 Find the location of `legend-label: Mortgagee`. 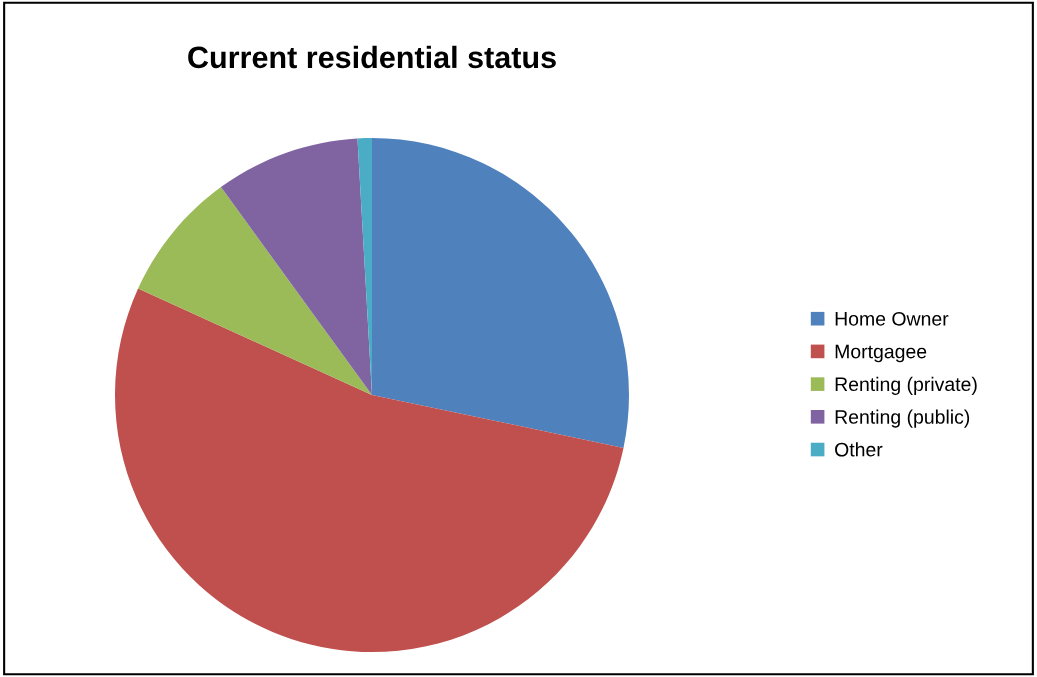

legend-label: Mortgagee is located at coordinates (881, 353).